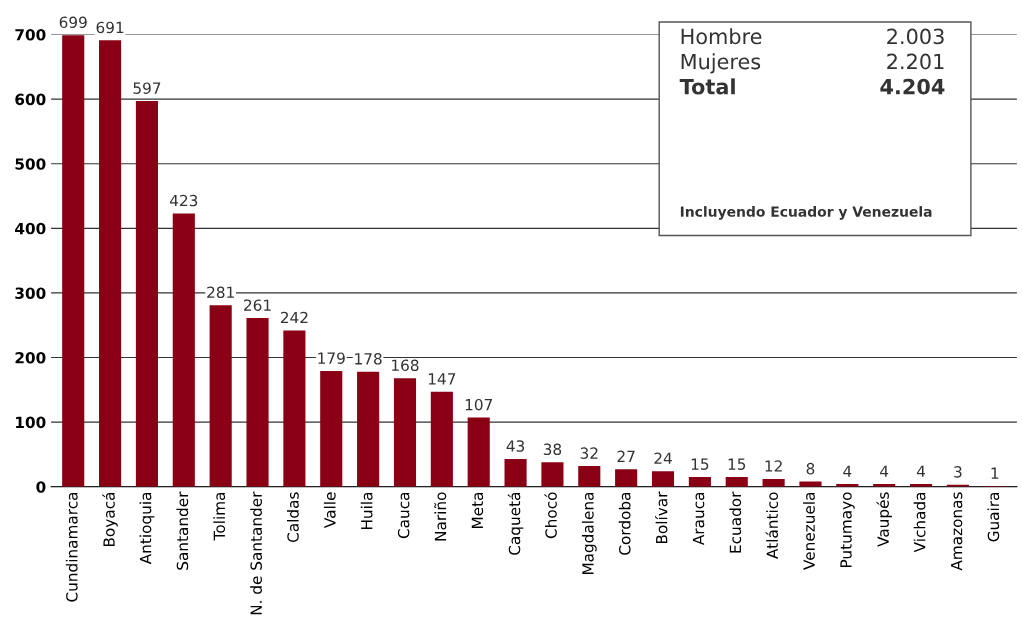 This screenshot has width=1022, height=628. I want to click on data-label: 242, so click(294, 317).